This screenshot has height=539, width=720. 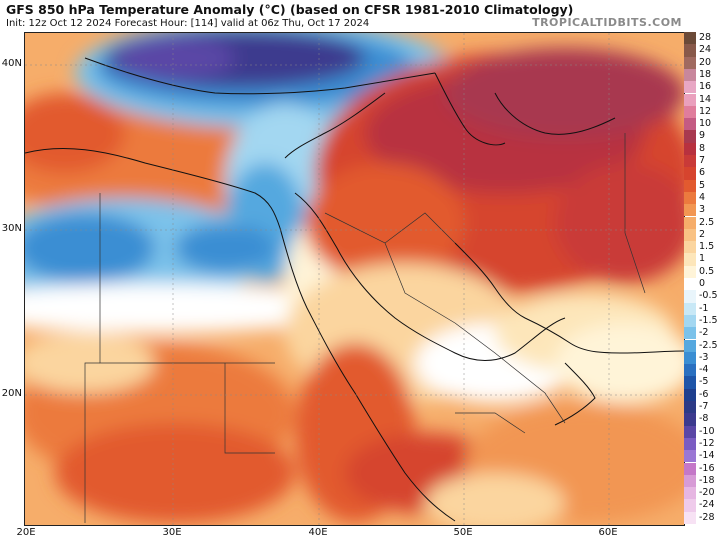 What do you see at coordinates (708, 320) in the screenshot?
I see `legend-label: -1.5` at bounding box center [708, 320].